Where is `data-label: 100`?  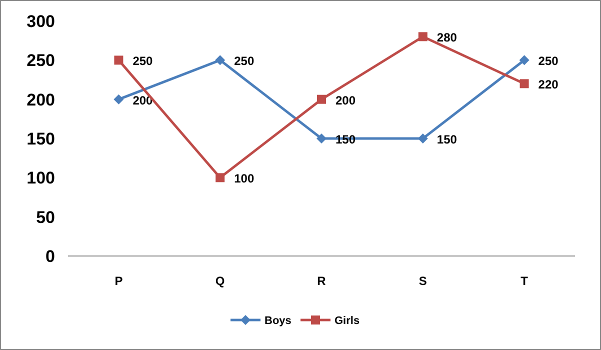
data-label: 100 is located at coordinates (244, 179).